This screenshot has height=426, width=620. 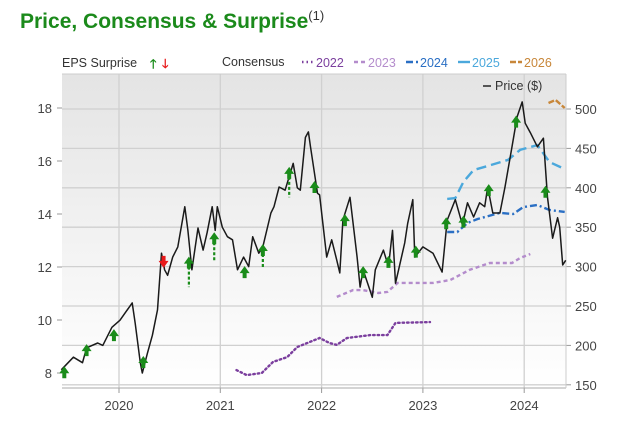 What do you see at coordinates (586, 188) in the screenshot?
I see `right-axis-label: 400` at bounding box center [586, 188].